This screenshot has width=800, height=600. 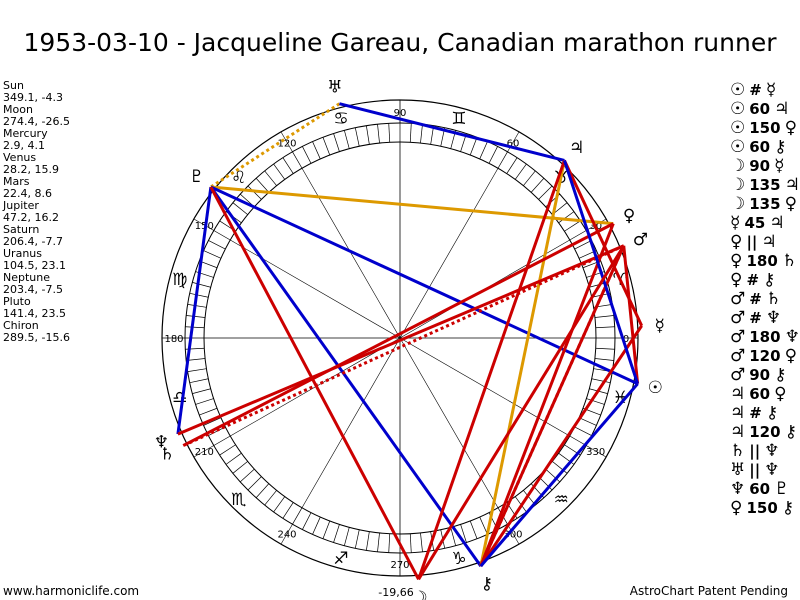 What do you see at coordinates (626, 339) in the screenshot?
I see `degree-label: 0` at bounding box center [626, 339].